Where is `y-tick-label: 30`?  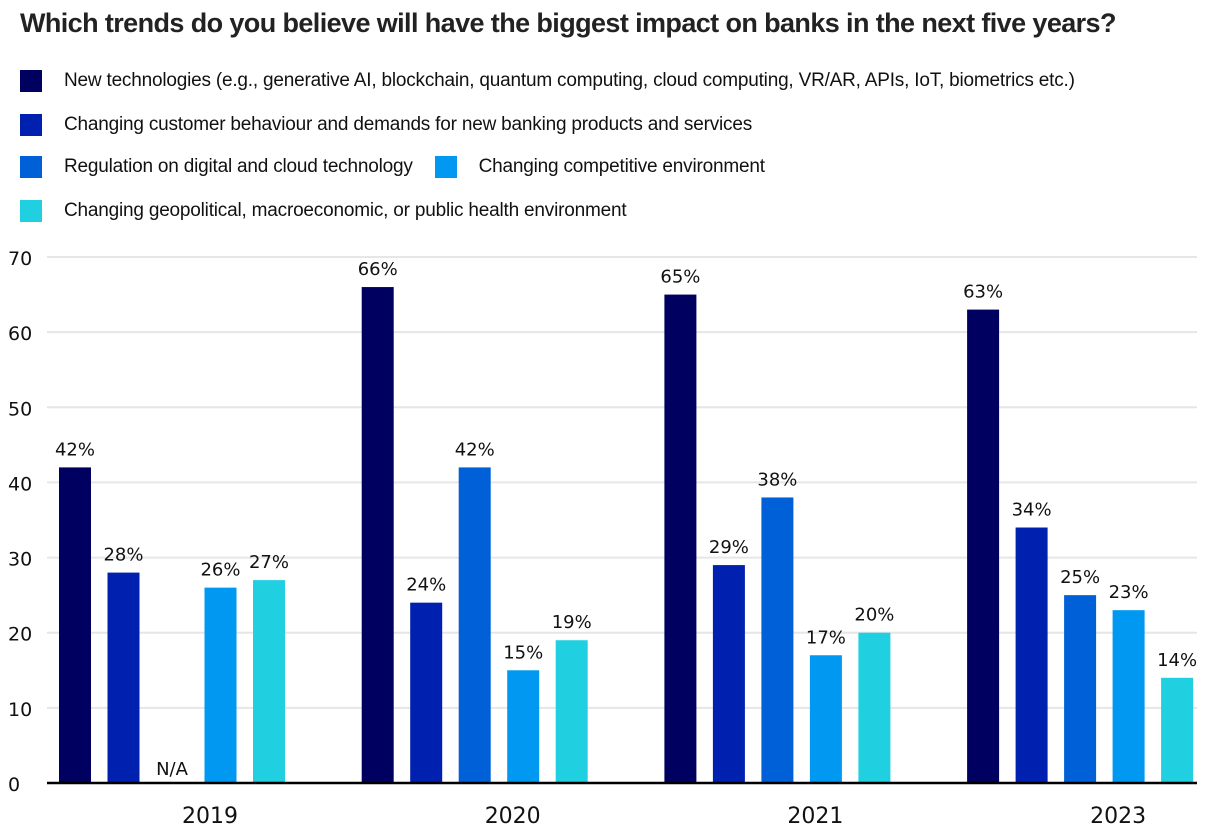
y-tick-label: 30 is located at coordinates (20, 560).